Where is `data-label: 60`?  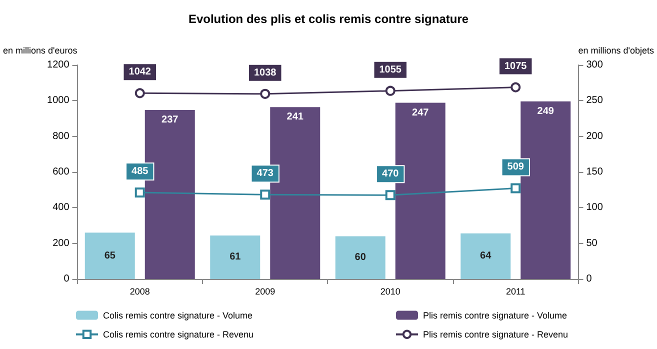 data-label: 60 is located at coordinates (360, 258).